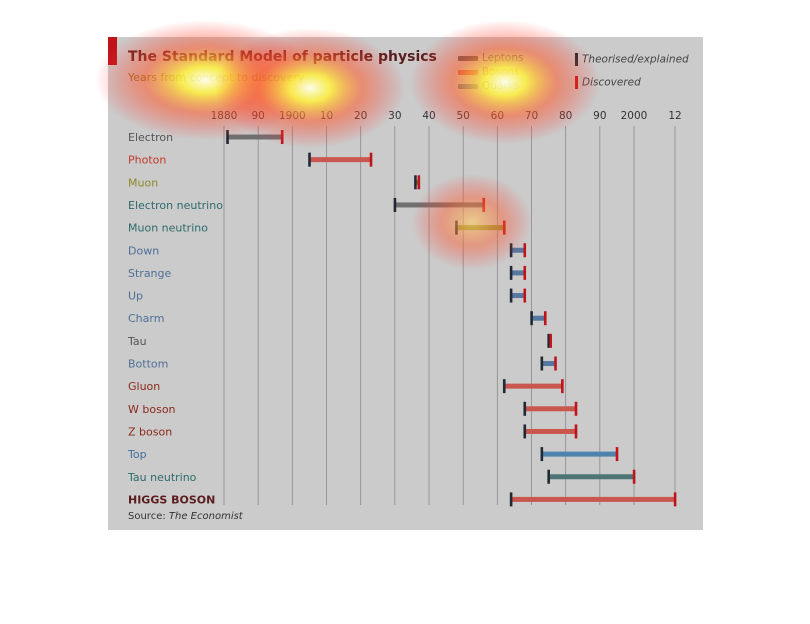 The height and width of the screenshot is (624, 810). What do you see at coordinates (635, 59) in the screenshot?
I see `legend-label-theorised: Theorised/explained` at bounding box center [635, 59].